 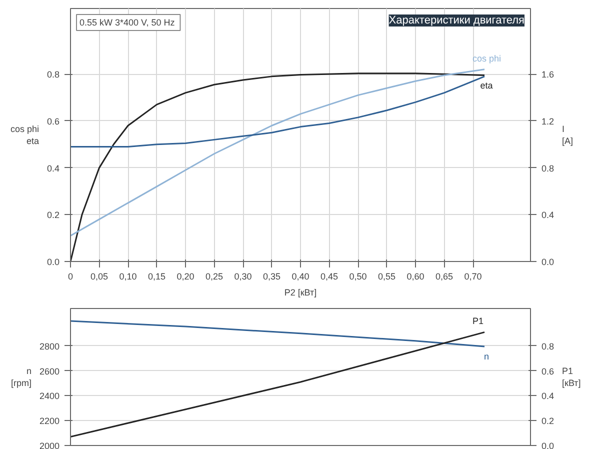 What do you see at coordinates (214, 277) in the screenshot?
I see `x-tick-label: 0,25` at bounding box center [214, 277].